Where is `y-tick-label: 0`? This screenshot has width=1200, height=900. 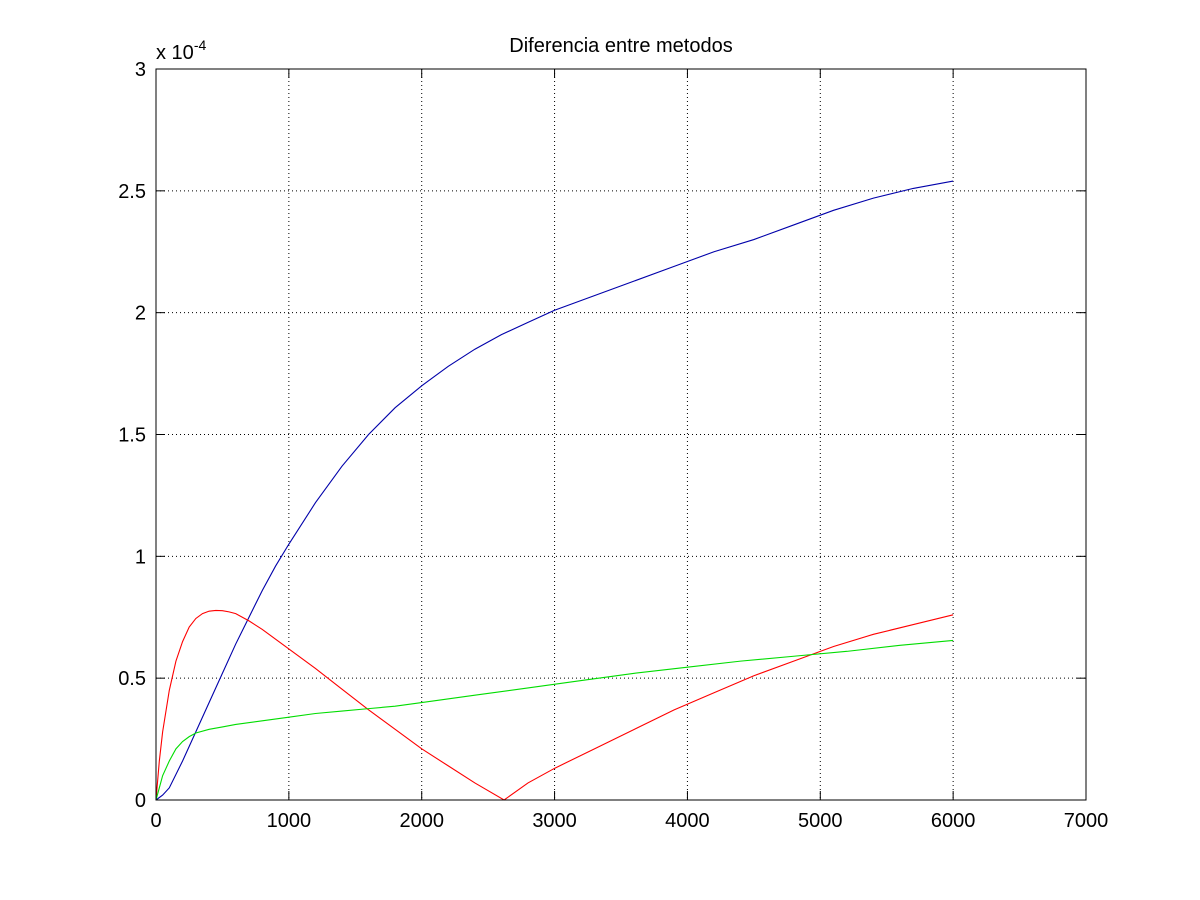 y-tick-label: 0 is located at coordinates (140, 801).